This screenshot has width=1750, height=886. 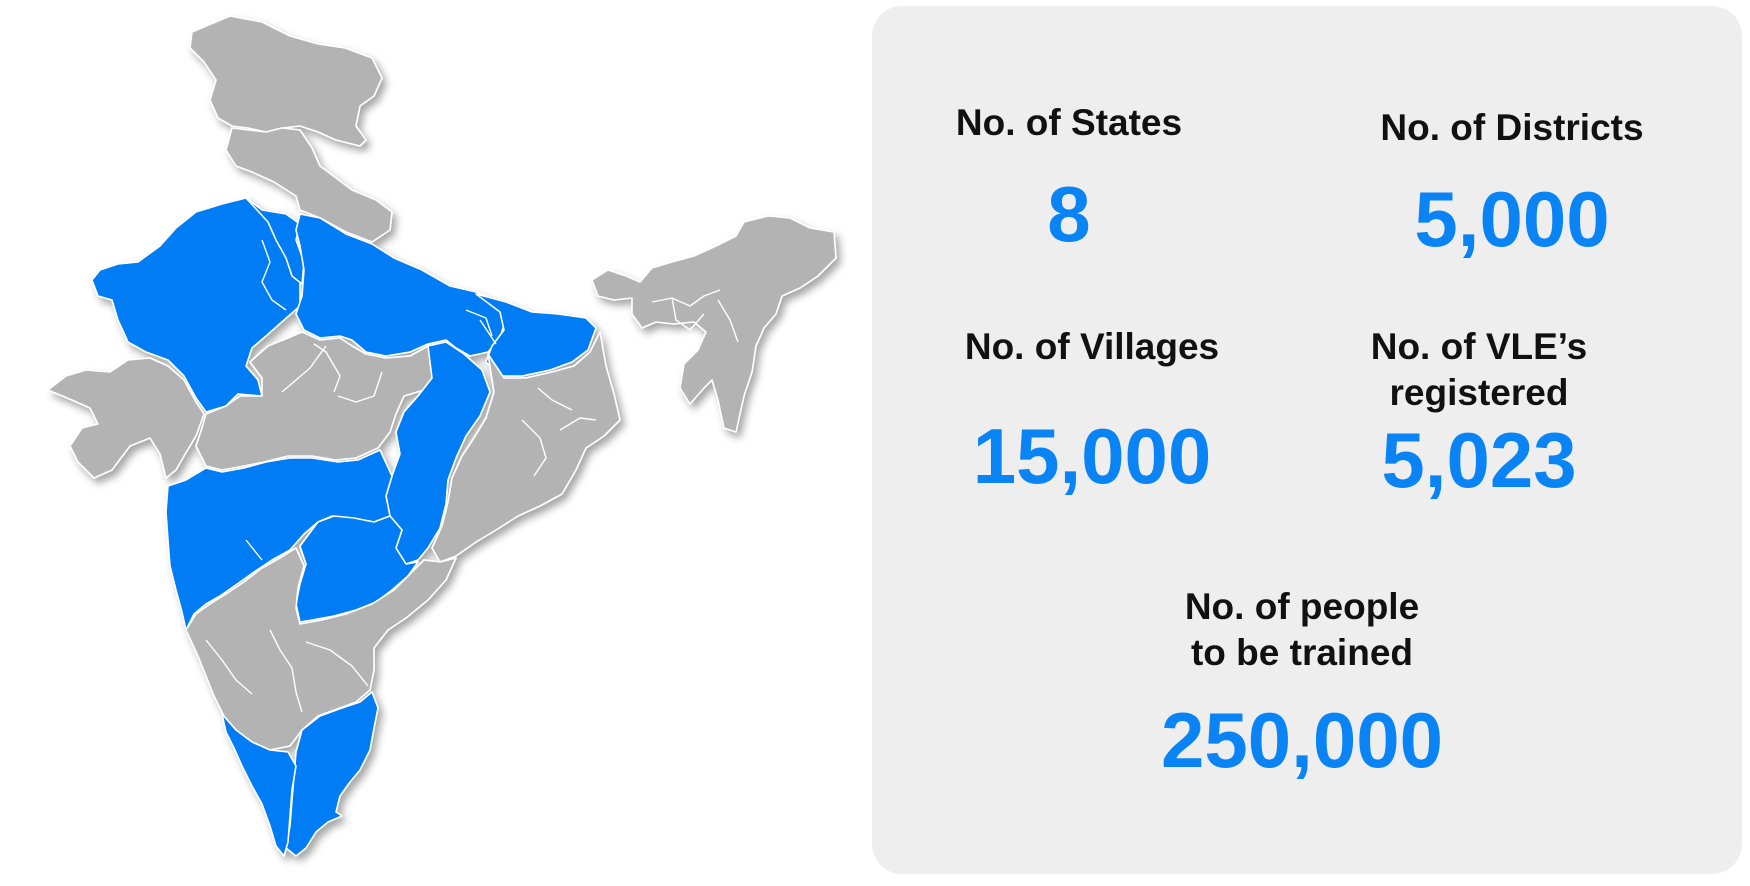 What do you see at coordinates (438, 453) in the screenshot?
I see `region-chhattisgarh` at bounding box center [438, 453].